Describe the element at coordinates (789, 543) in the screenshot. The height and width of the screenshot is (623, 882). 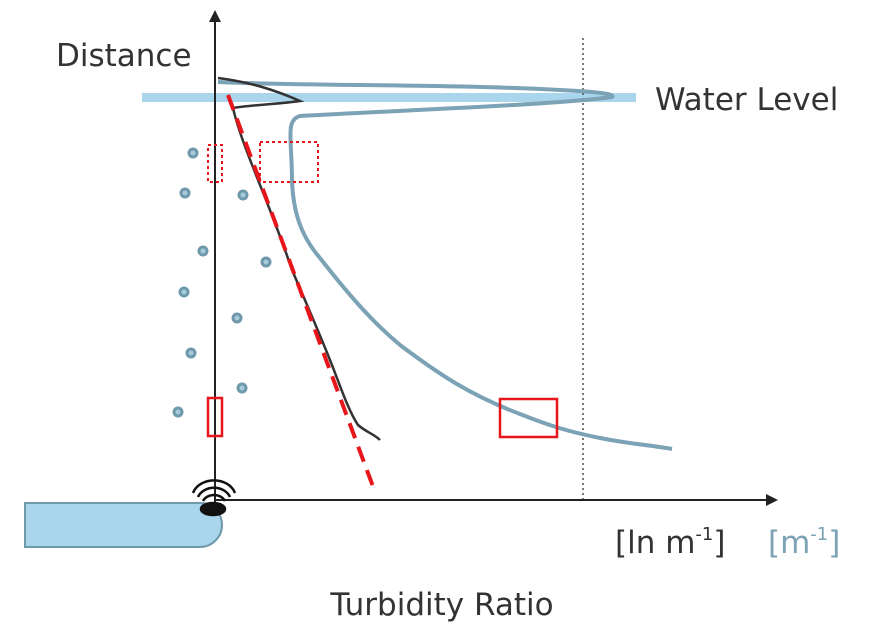
I see `unit-base: [m` at that location.